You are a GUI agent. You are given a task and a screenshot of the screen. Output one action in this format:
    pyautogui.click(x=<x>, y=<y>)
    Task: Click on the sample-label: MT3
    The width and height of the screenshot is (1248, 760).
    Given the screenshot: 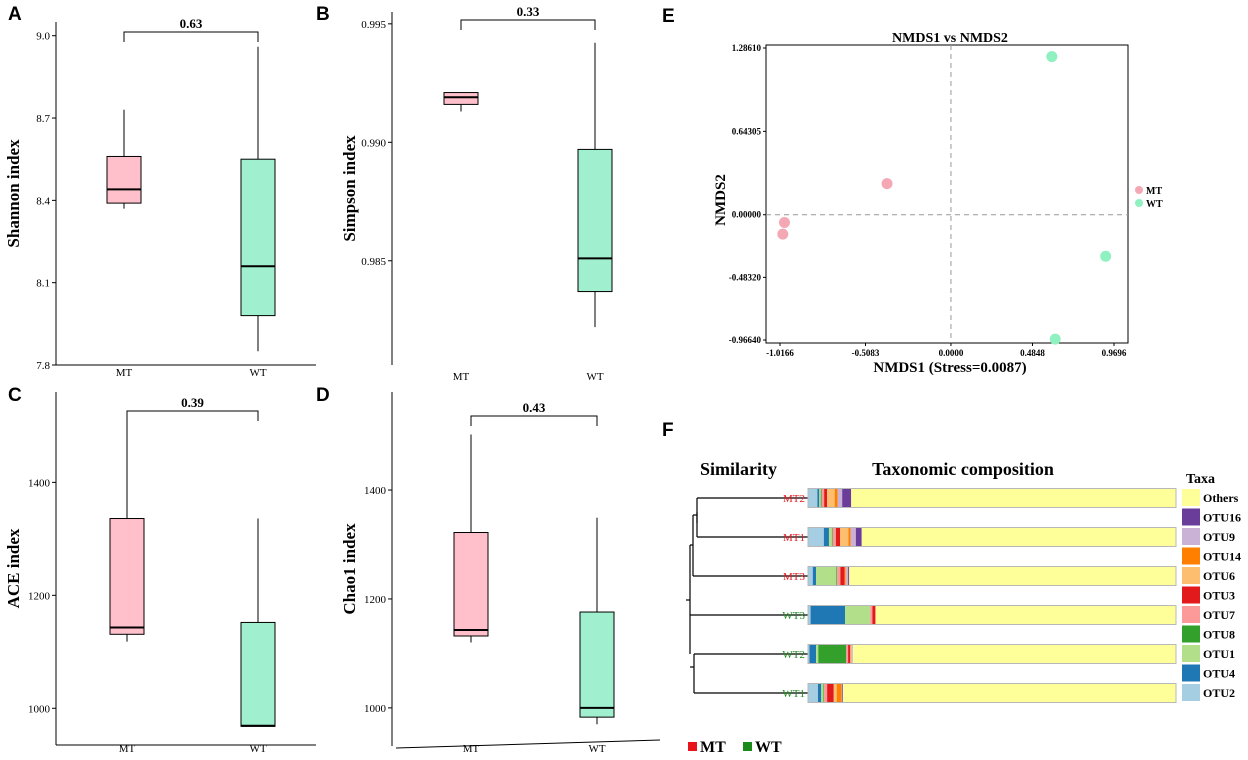 What is the action you would take?
    pyautogui.click(x=794, y=577)
    